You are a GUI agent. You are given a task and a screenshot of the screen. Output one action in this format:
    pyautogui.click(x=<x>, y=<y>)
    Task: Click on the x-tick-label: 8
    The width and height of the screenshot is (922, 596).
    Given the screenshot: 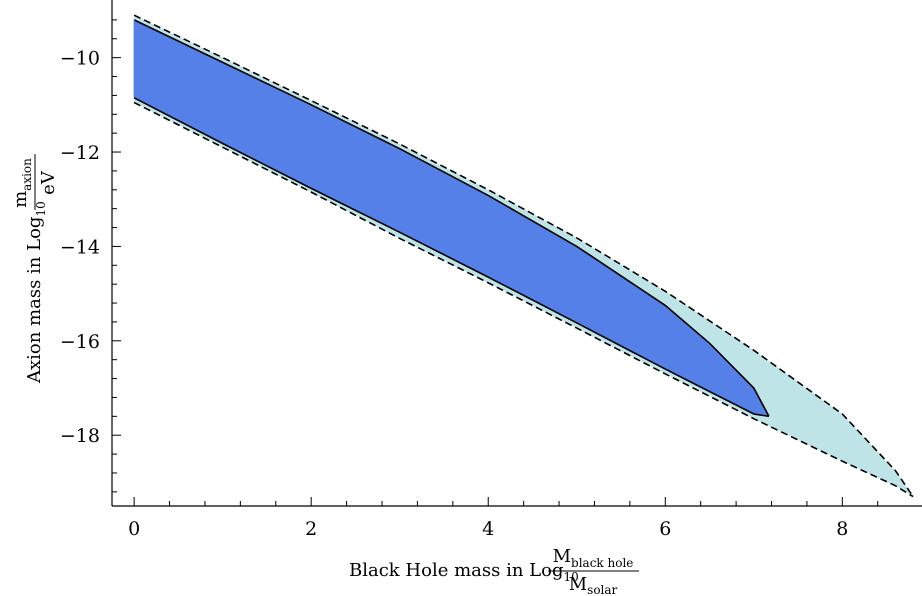 What is the action you would take?
    pyautogui.click(x=842, y=529)
    